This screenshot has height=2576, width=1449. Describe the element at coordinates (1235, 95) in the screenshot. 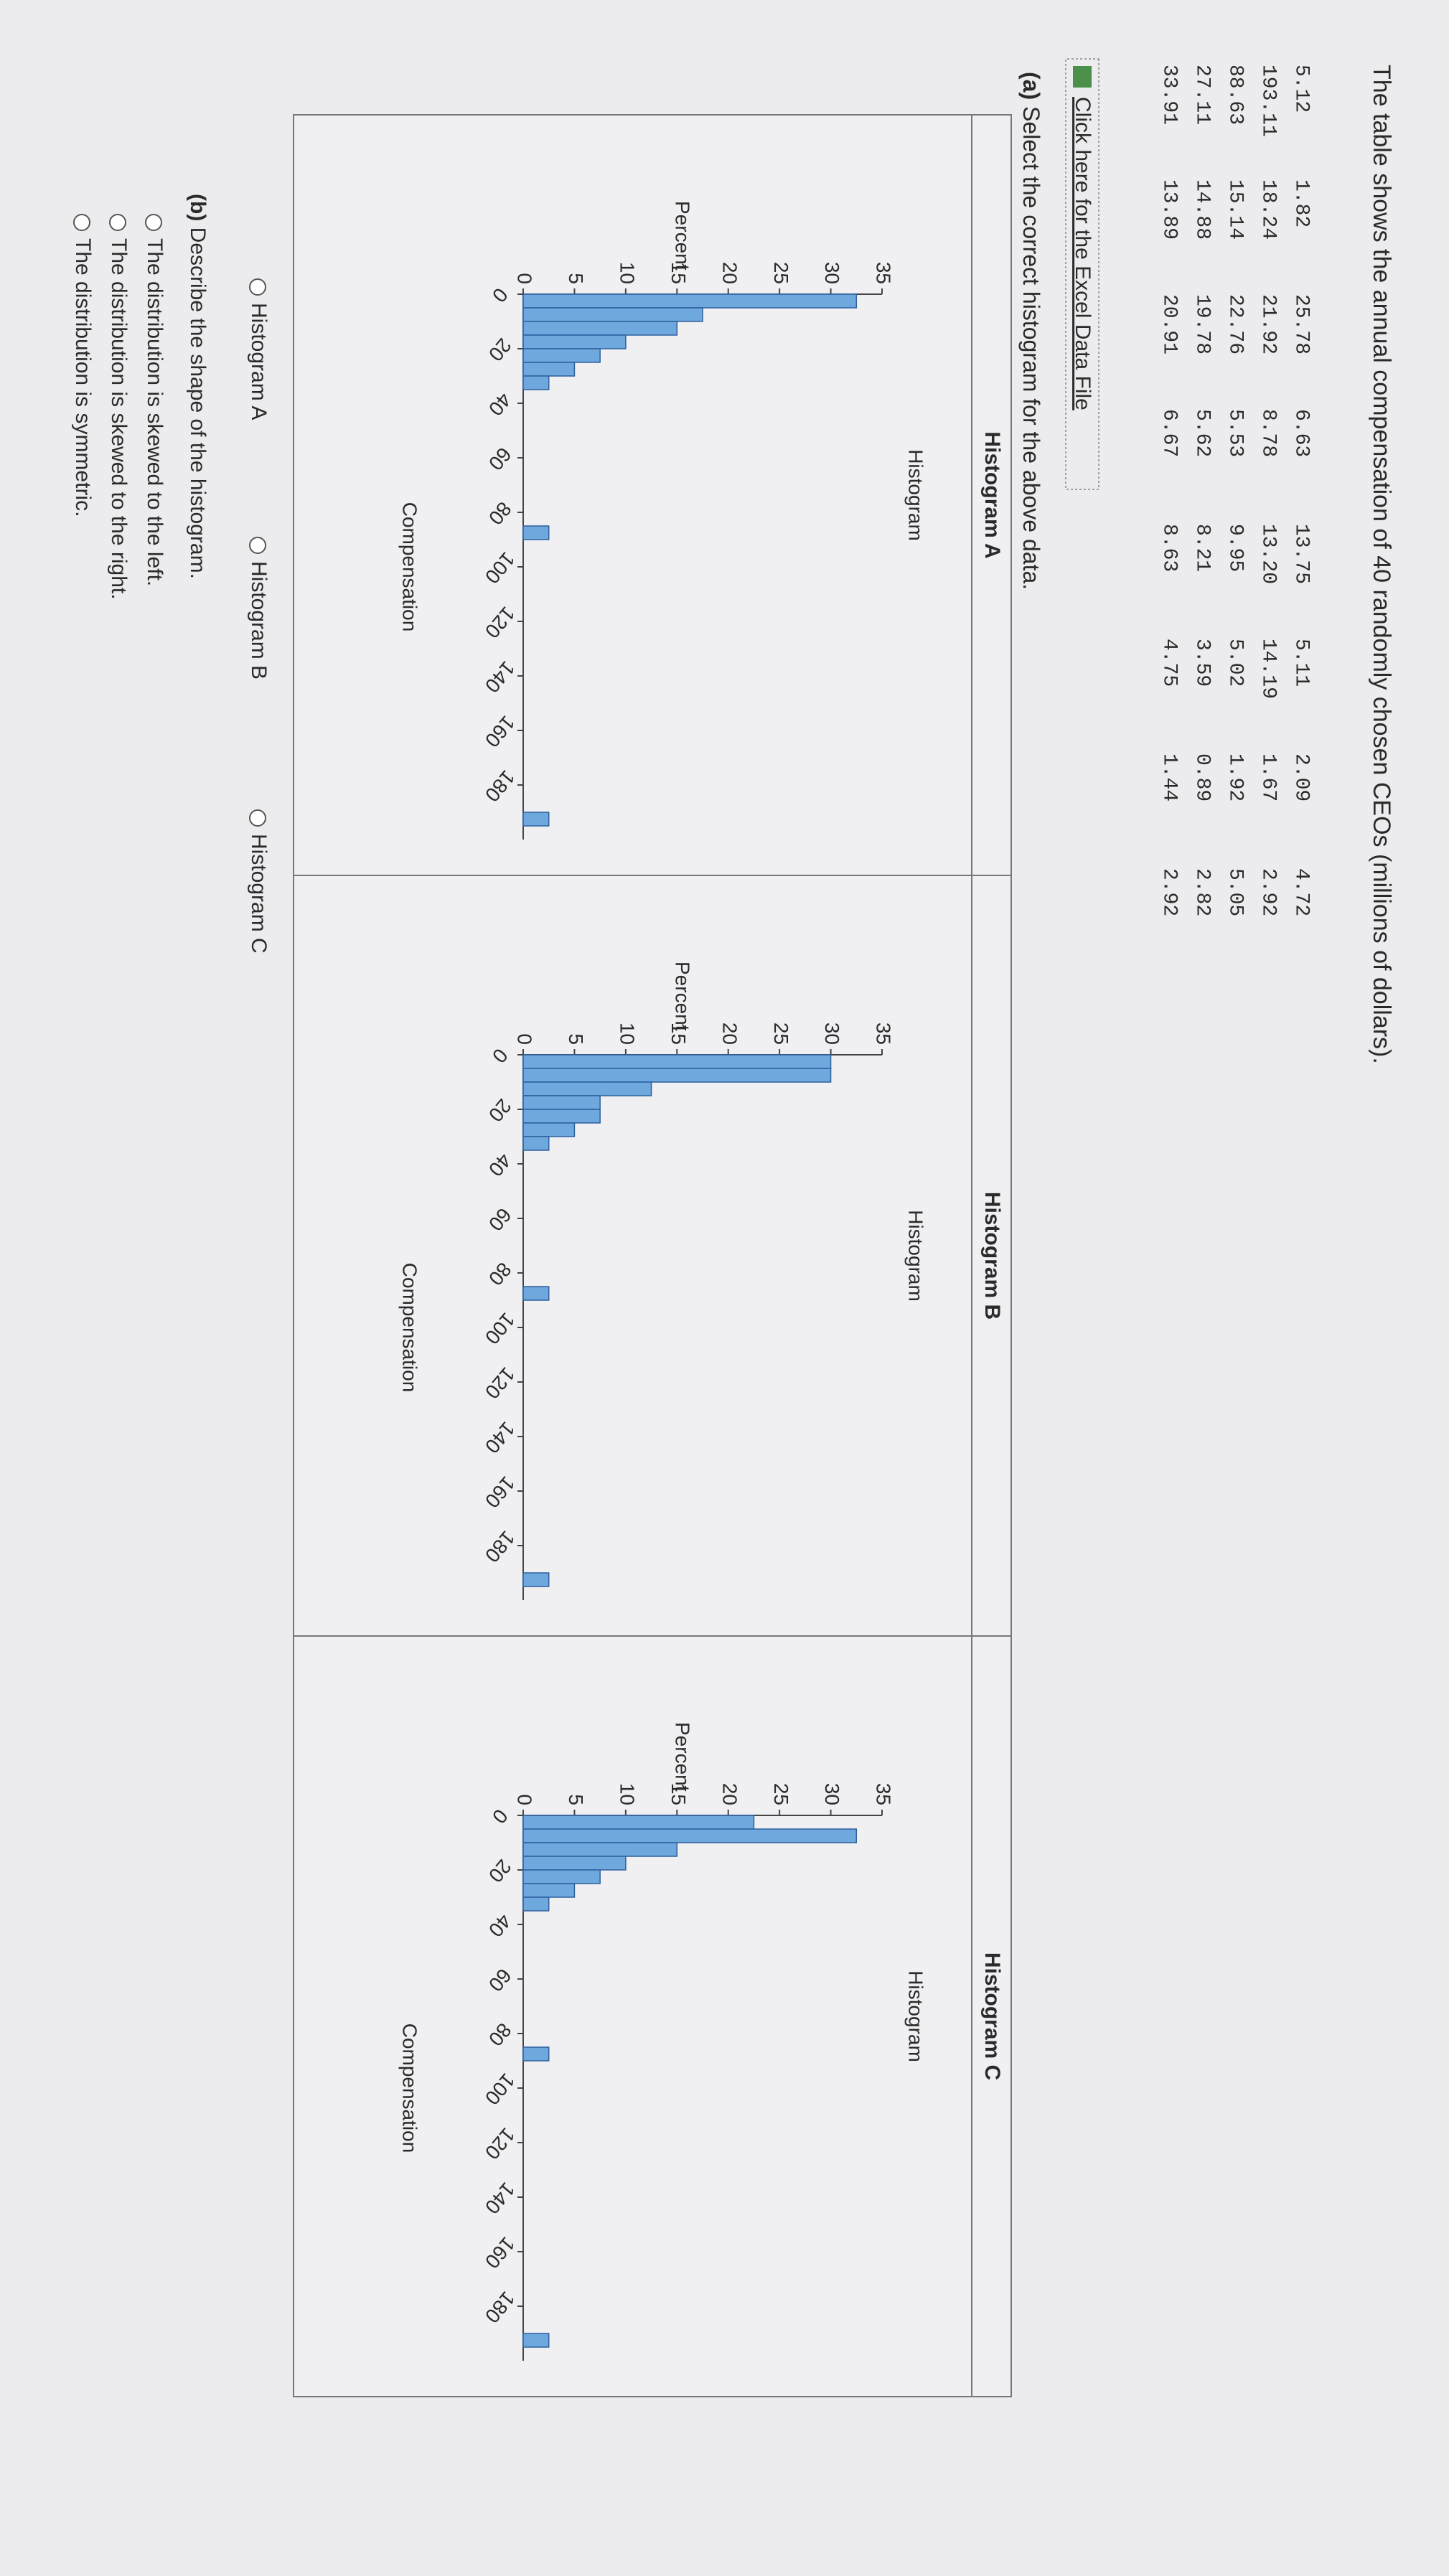

I see `table-cell: 88.63` at that location.